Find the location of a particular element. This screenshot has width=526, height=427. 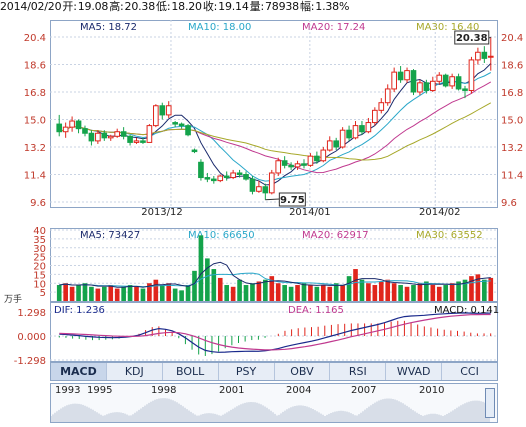

tab-cci: CCI is located at coordinates (469, 371).